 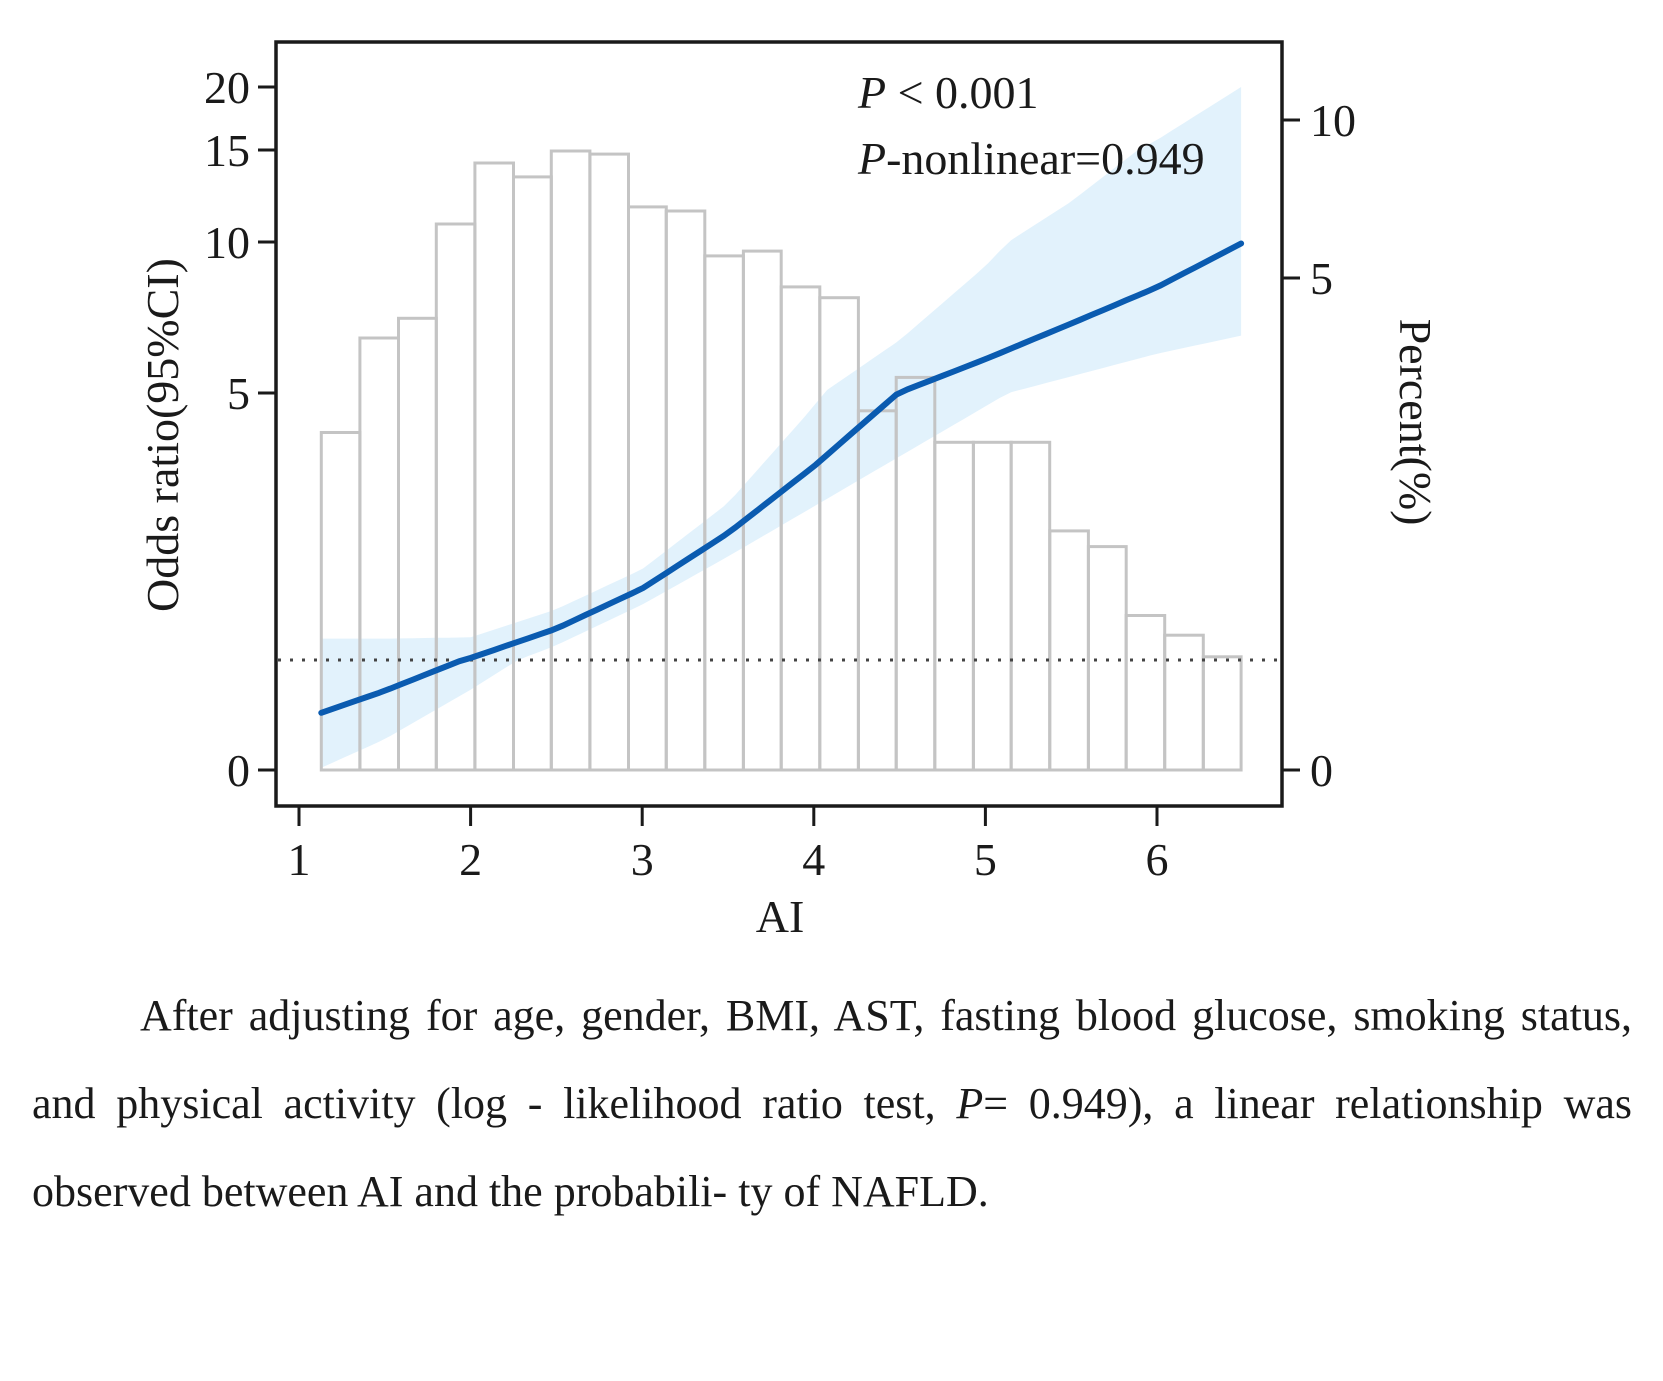 What do you see at coordinates (1321, 770) in the screenshot?
I see `y-right-tick-label: 0` at bounding box center [1321, 770].